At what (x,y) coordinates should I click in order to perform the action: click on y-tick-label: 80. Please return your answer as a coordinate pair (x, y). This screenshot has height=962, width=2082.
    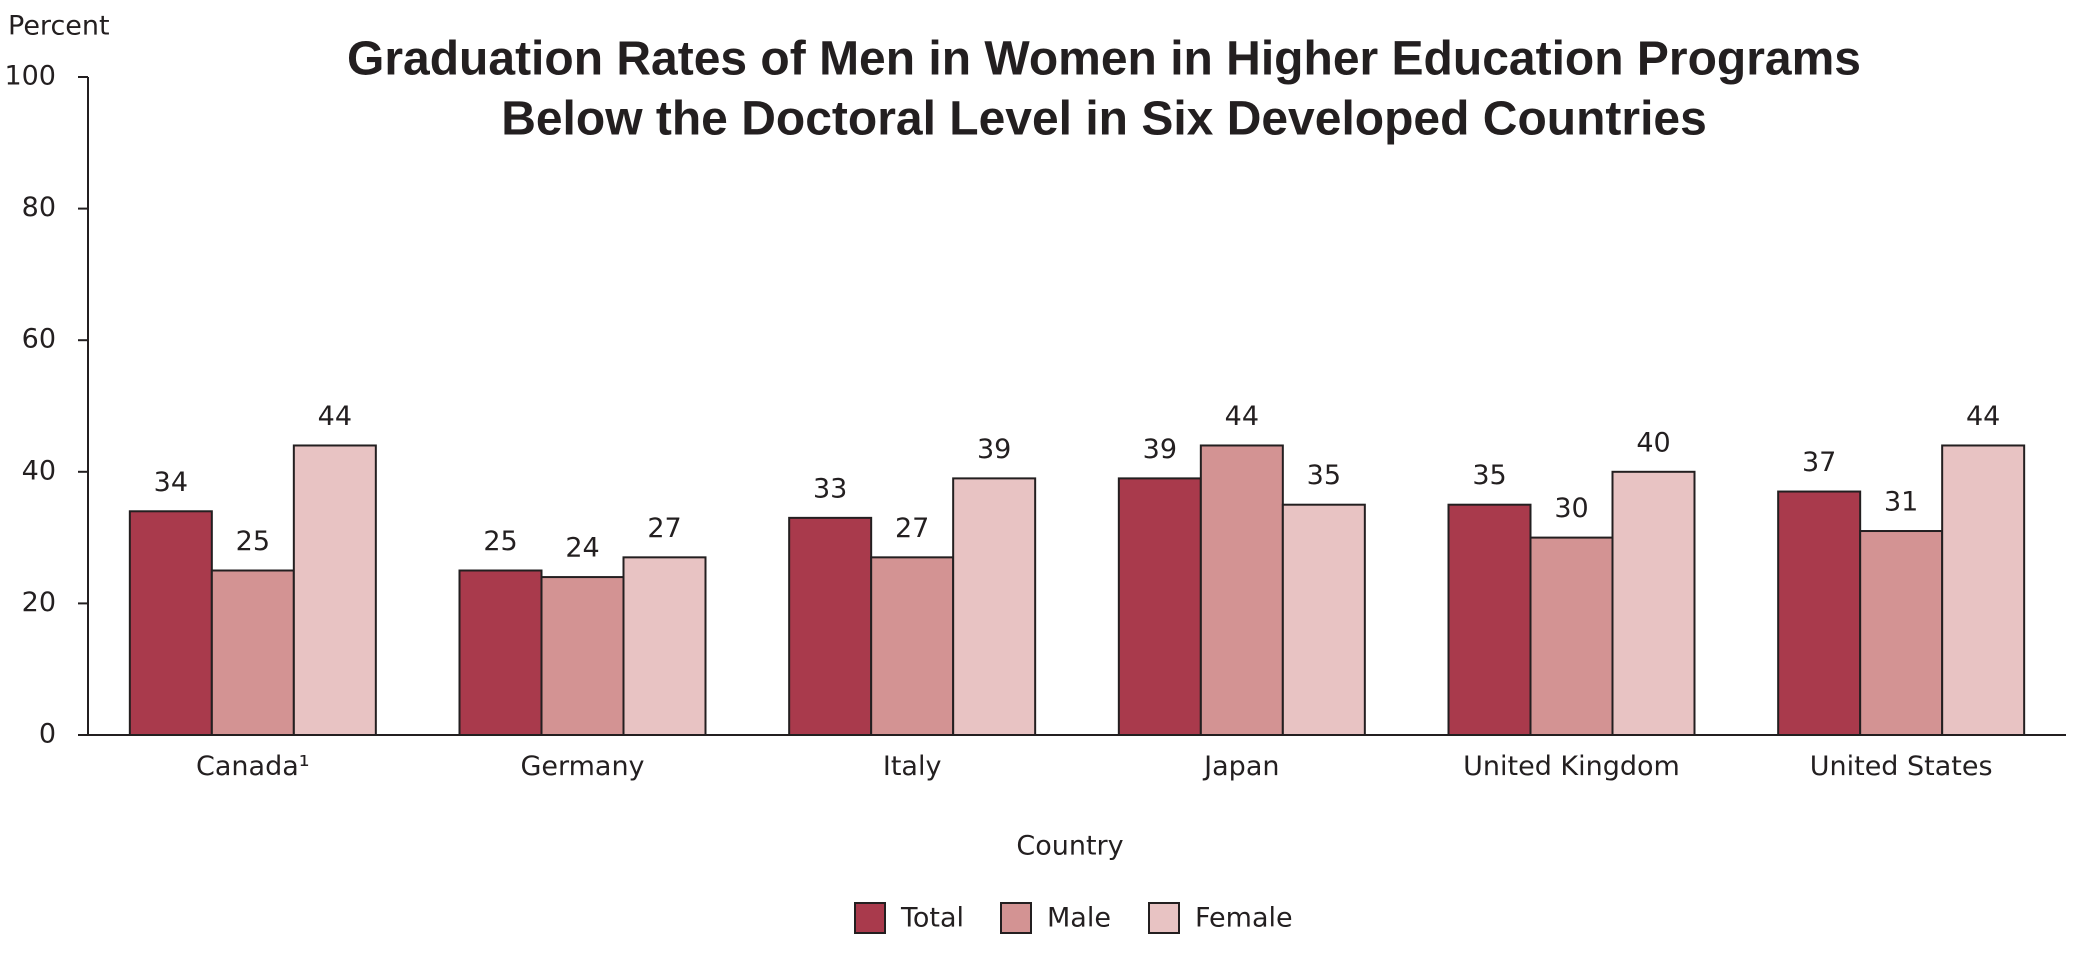
    Looking at the image, I should click on (39, 207).